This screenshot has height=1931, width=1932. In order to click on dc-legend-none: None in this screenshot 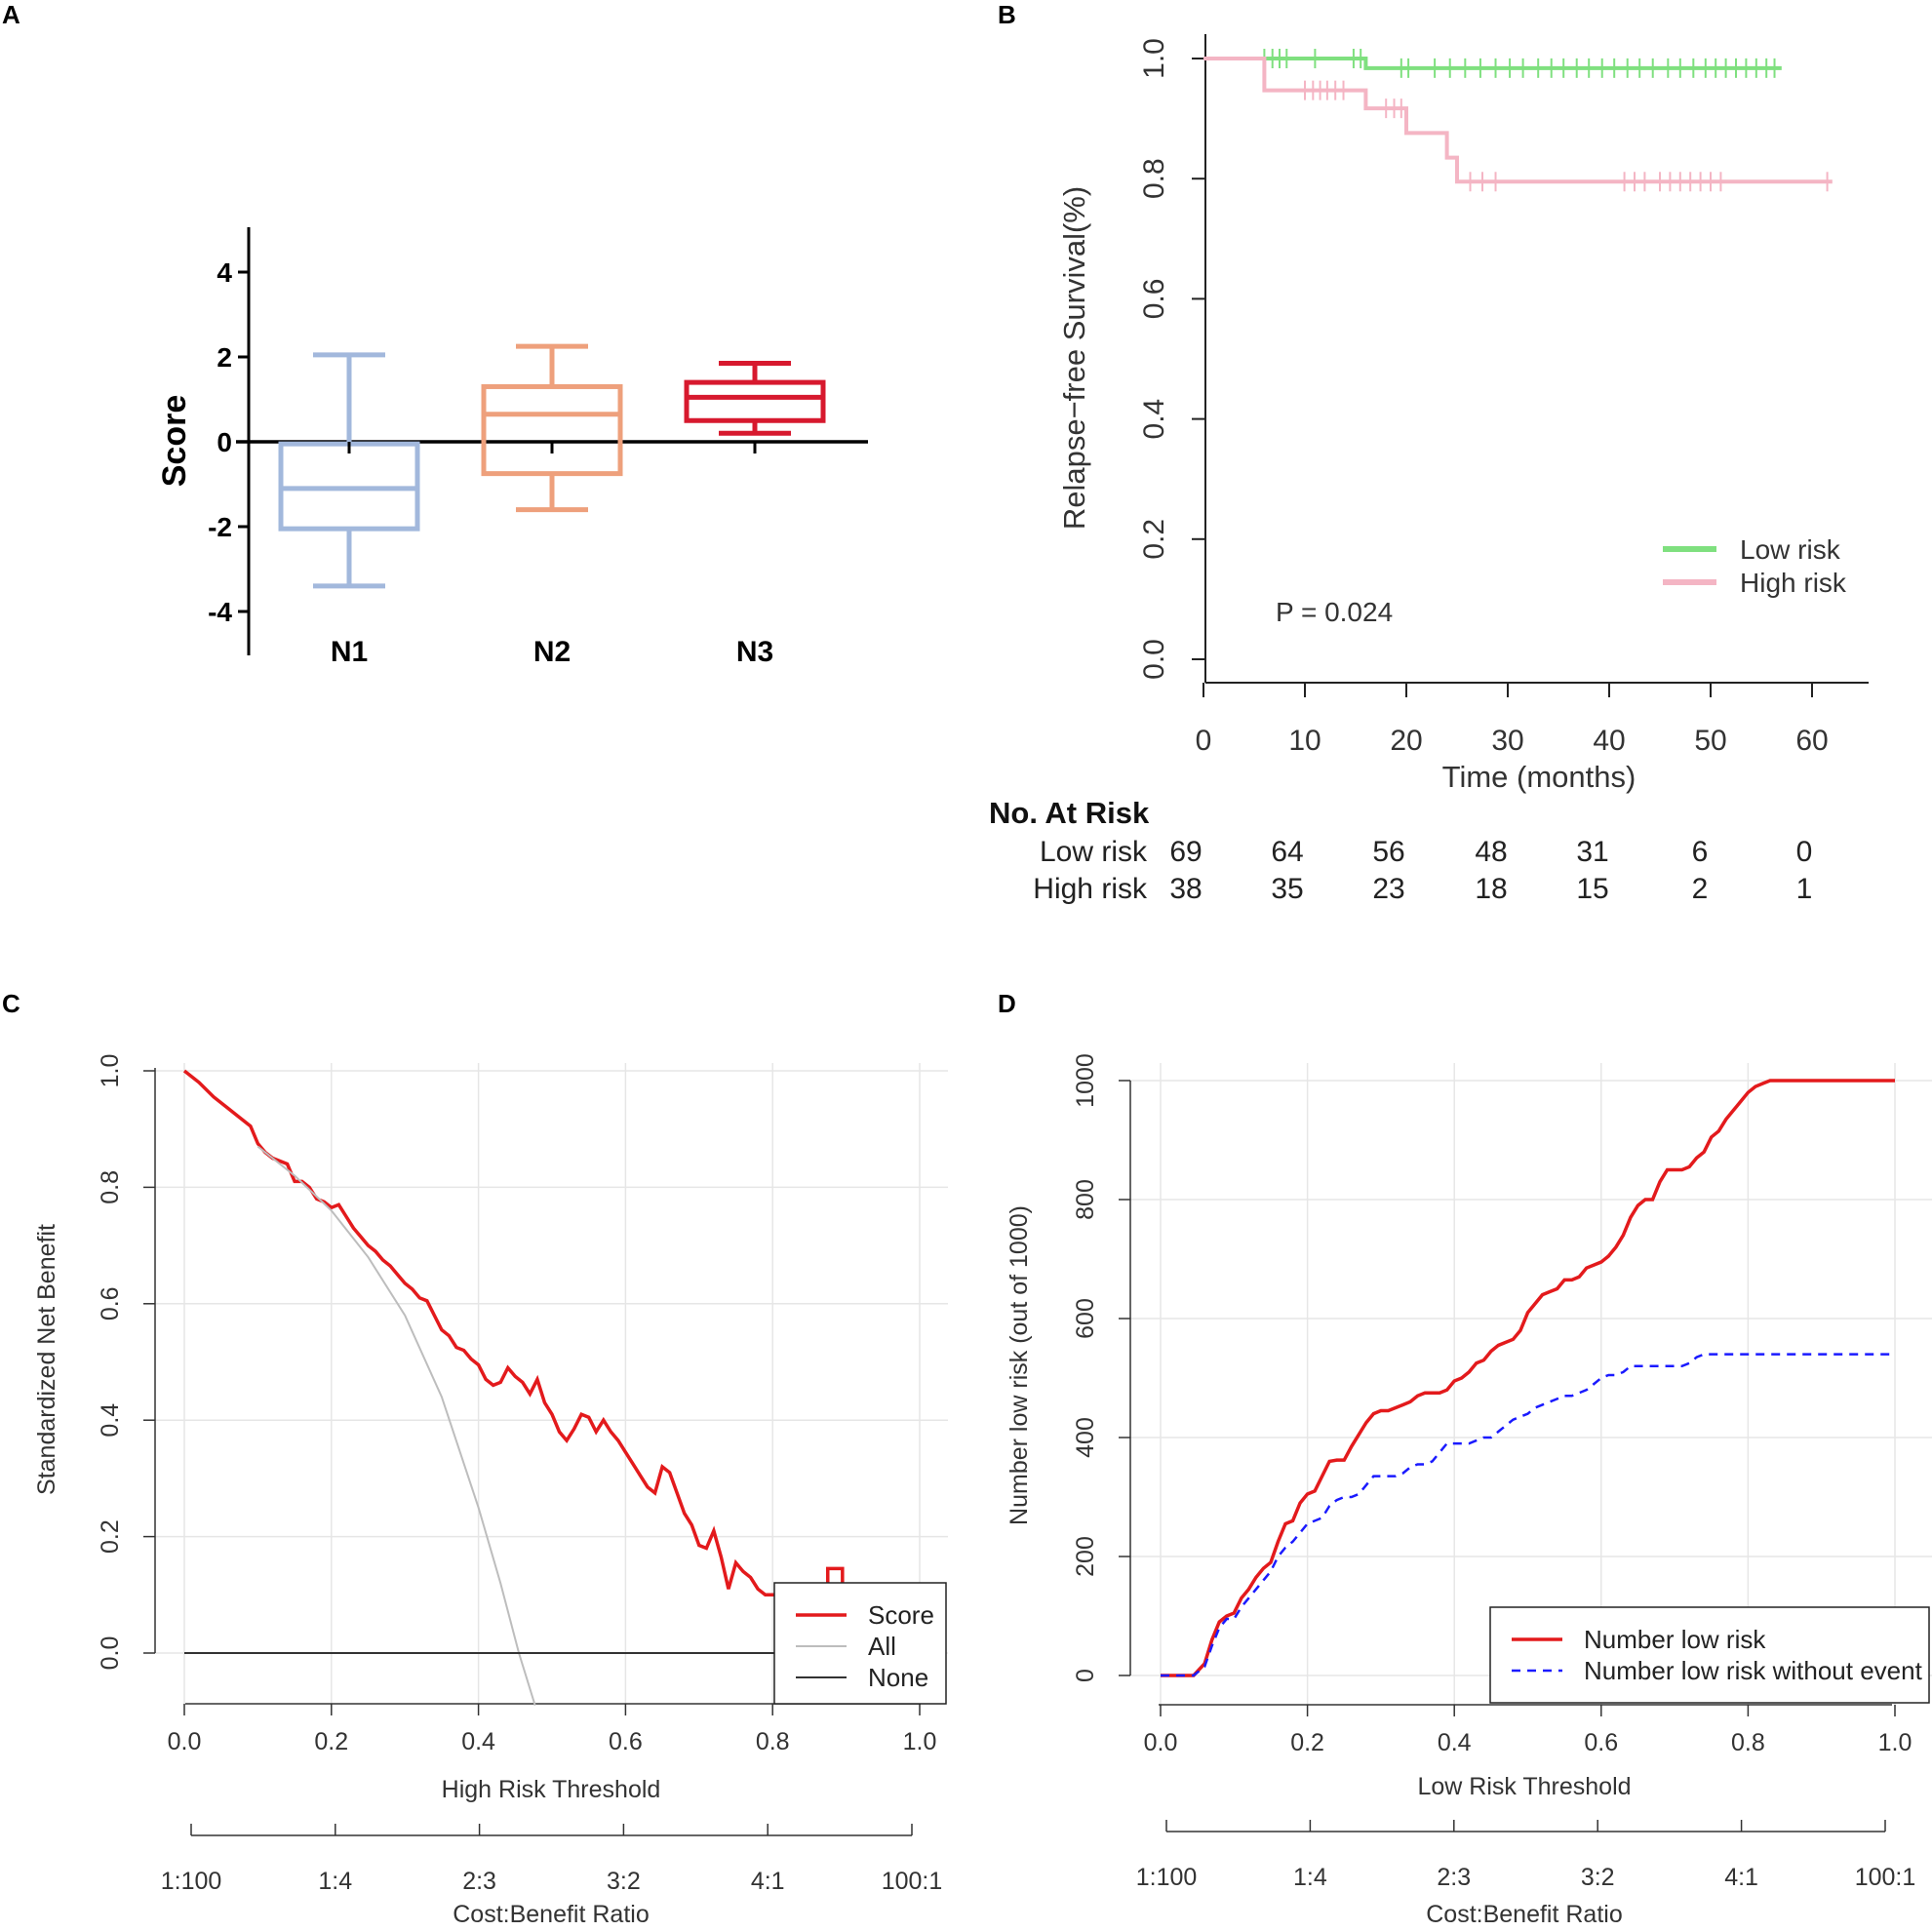, I will do `click(898, 1677)`.